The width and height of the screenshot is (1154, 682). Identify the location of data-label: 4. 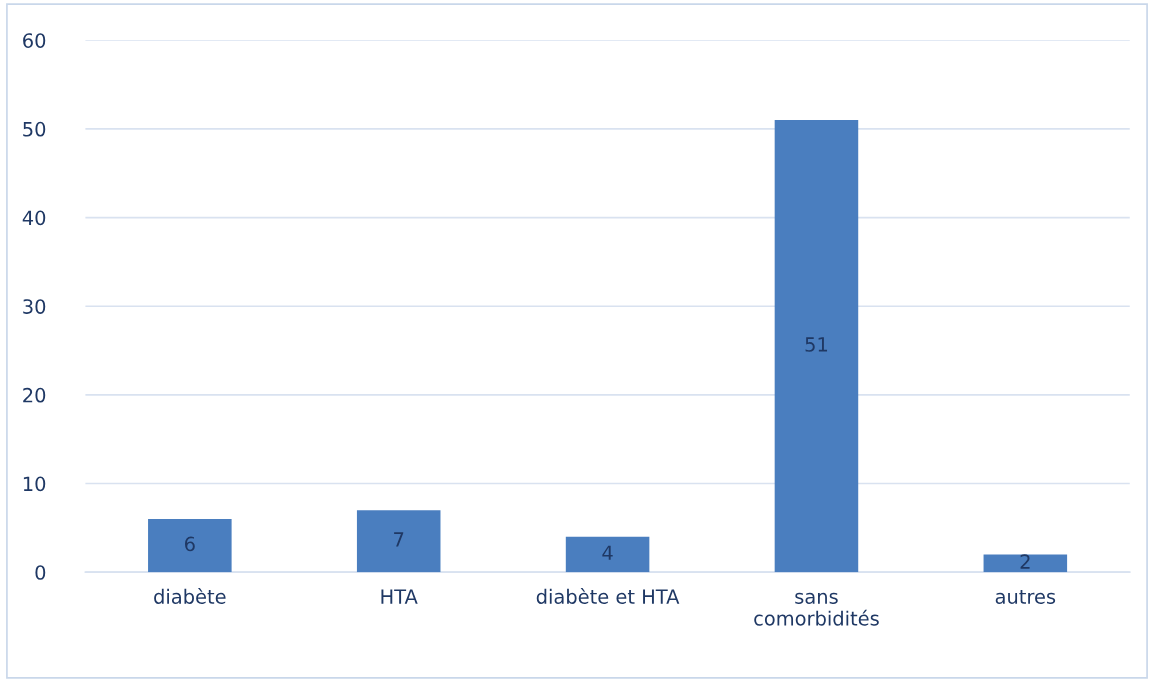
(607, 552).